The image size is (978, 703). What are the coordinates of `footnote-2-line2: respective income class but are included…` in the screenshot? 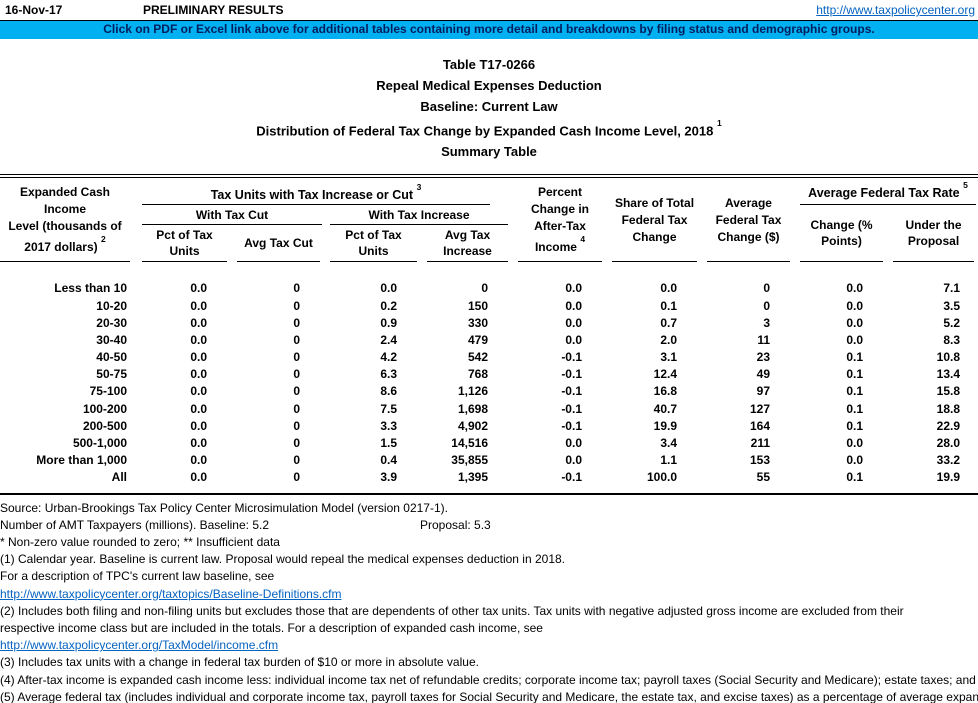 It's located at (271, 628).